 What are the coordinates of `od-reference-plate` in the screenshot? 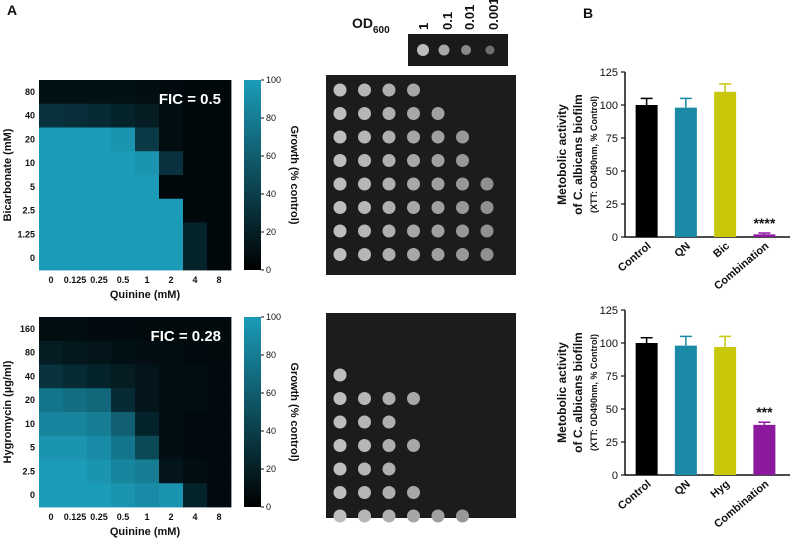 It's located at (458, 50).